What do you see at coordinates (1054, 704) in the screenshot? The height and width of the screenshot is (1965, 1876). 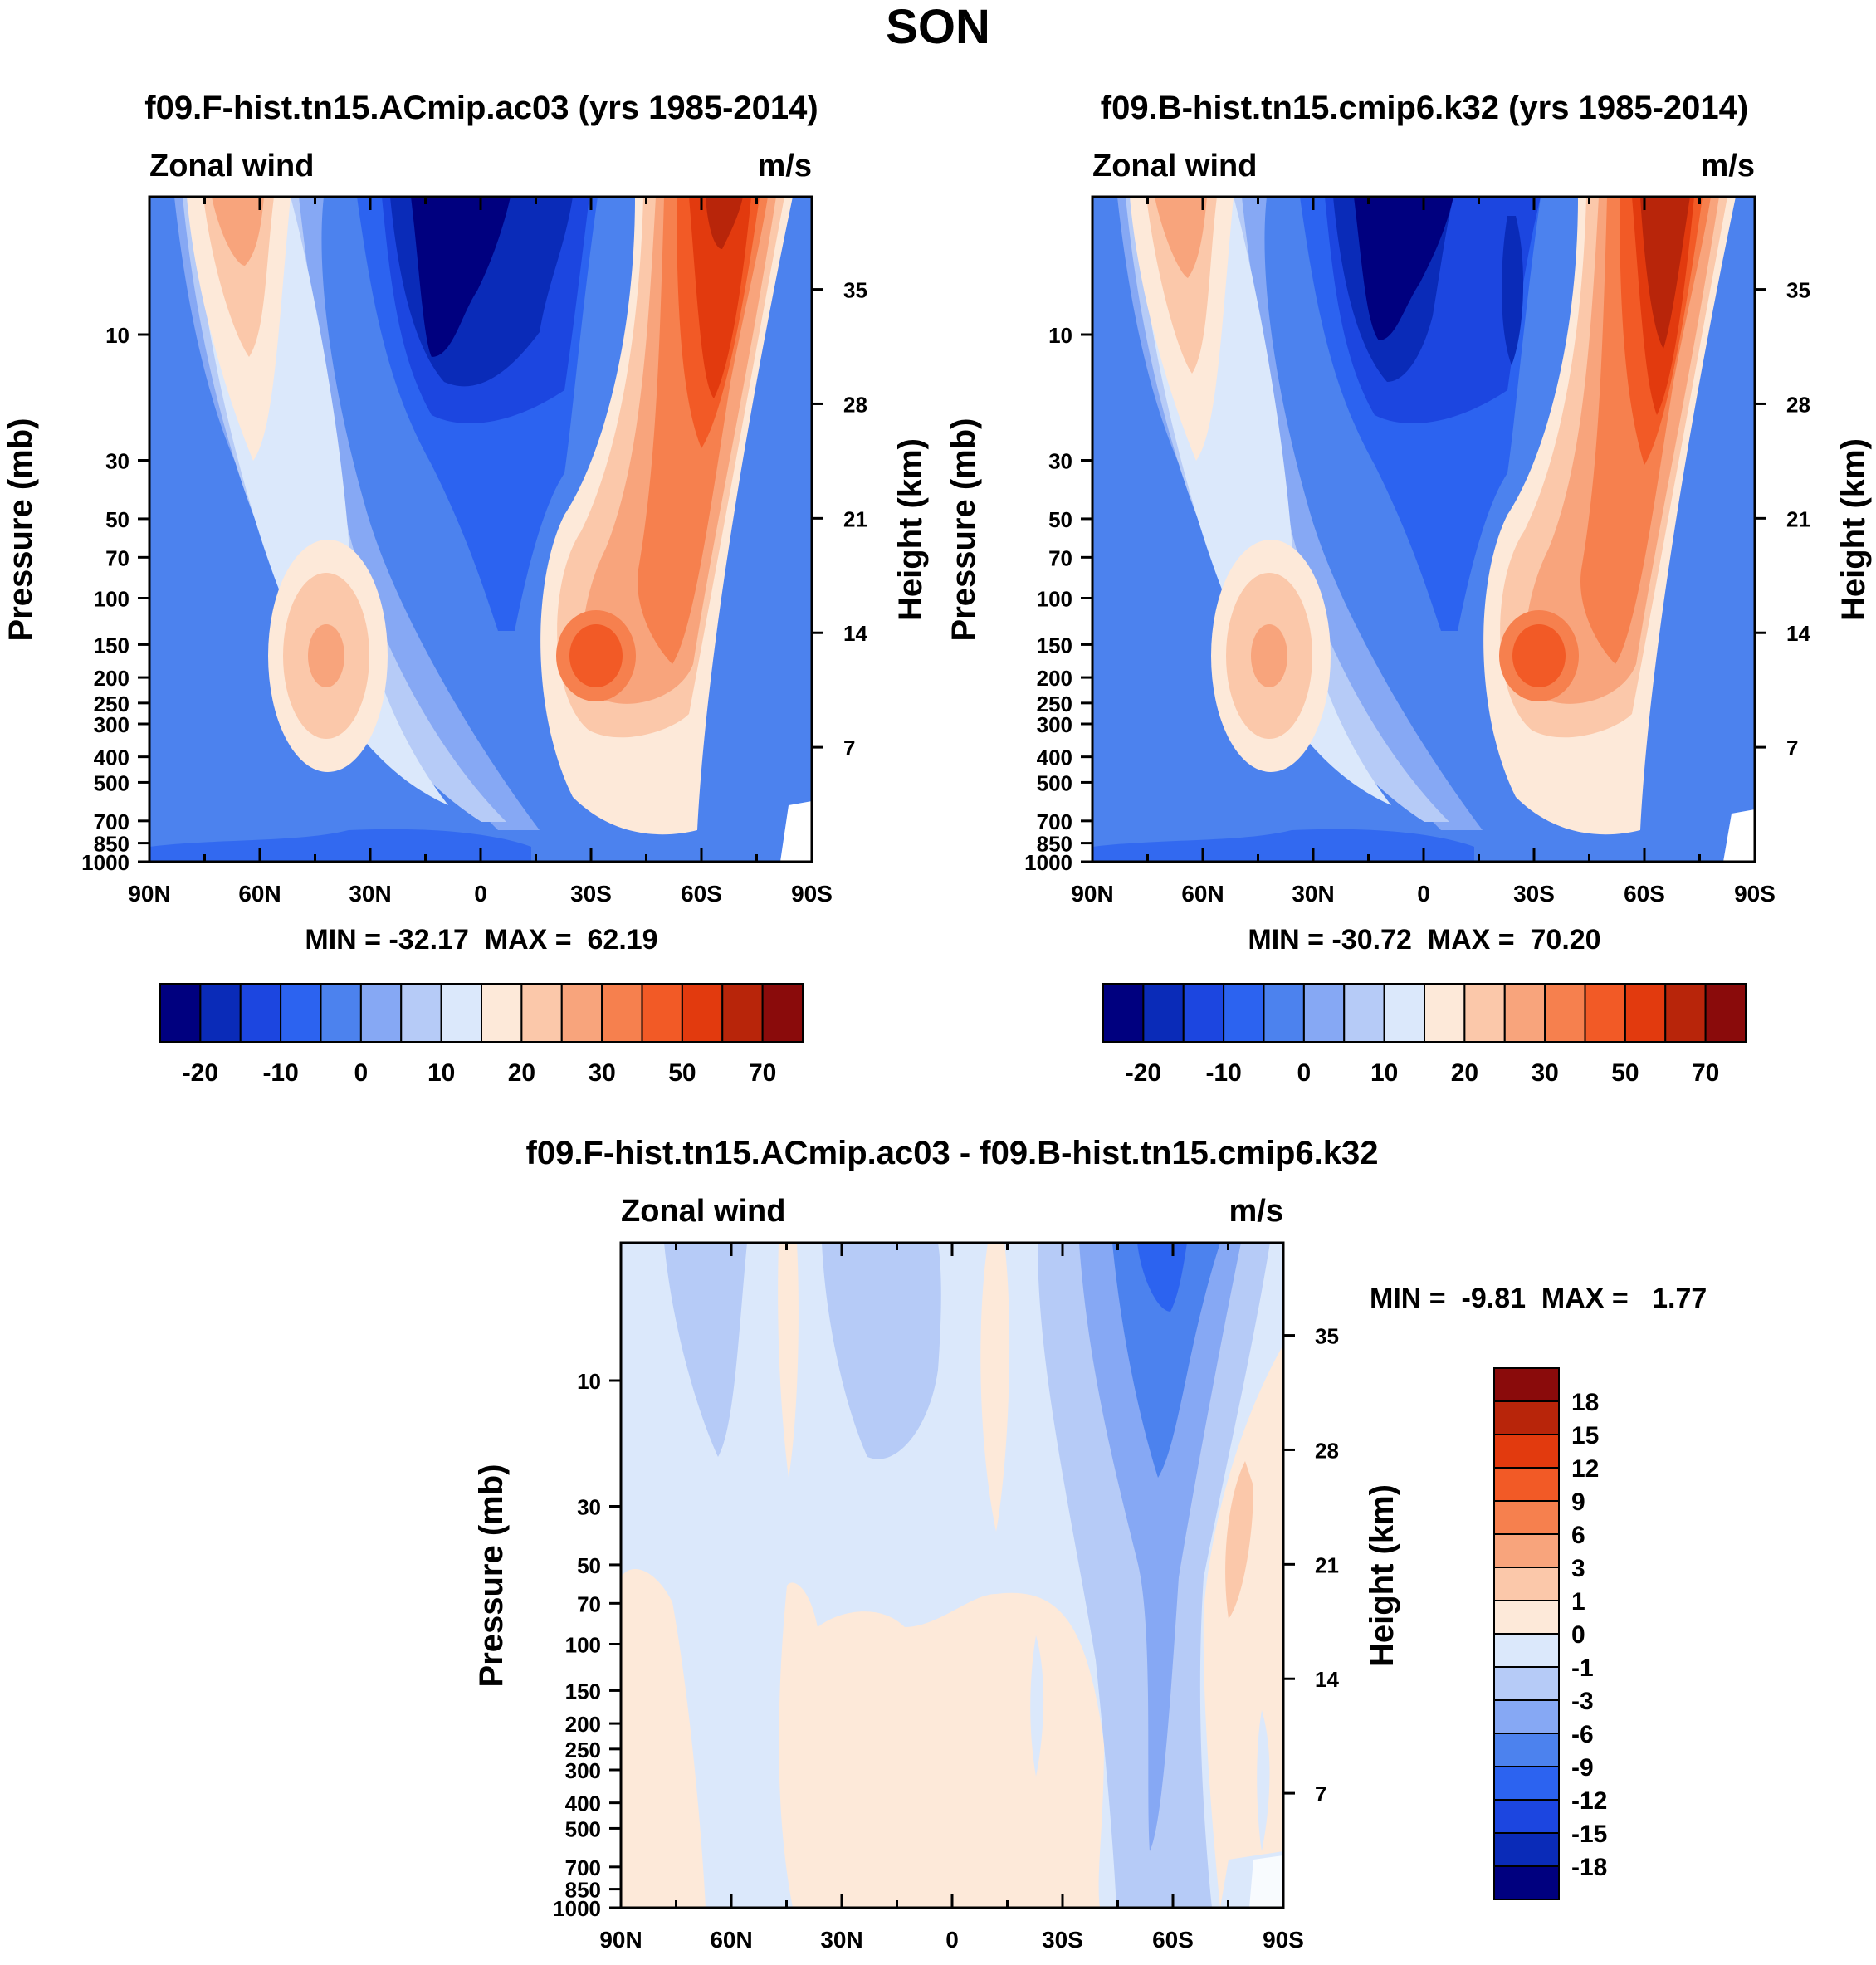 I see `y-tick-label: 250` at bounding box center [1054, 704].